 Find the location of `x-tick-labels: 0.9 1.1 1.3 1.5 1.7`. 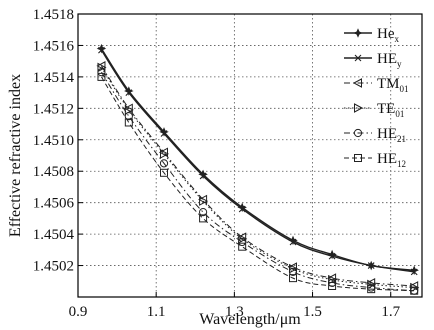

x-tick-labels: 0.9 1.1 1.3 1.5 1.7 is located at coordinates (235, 312).